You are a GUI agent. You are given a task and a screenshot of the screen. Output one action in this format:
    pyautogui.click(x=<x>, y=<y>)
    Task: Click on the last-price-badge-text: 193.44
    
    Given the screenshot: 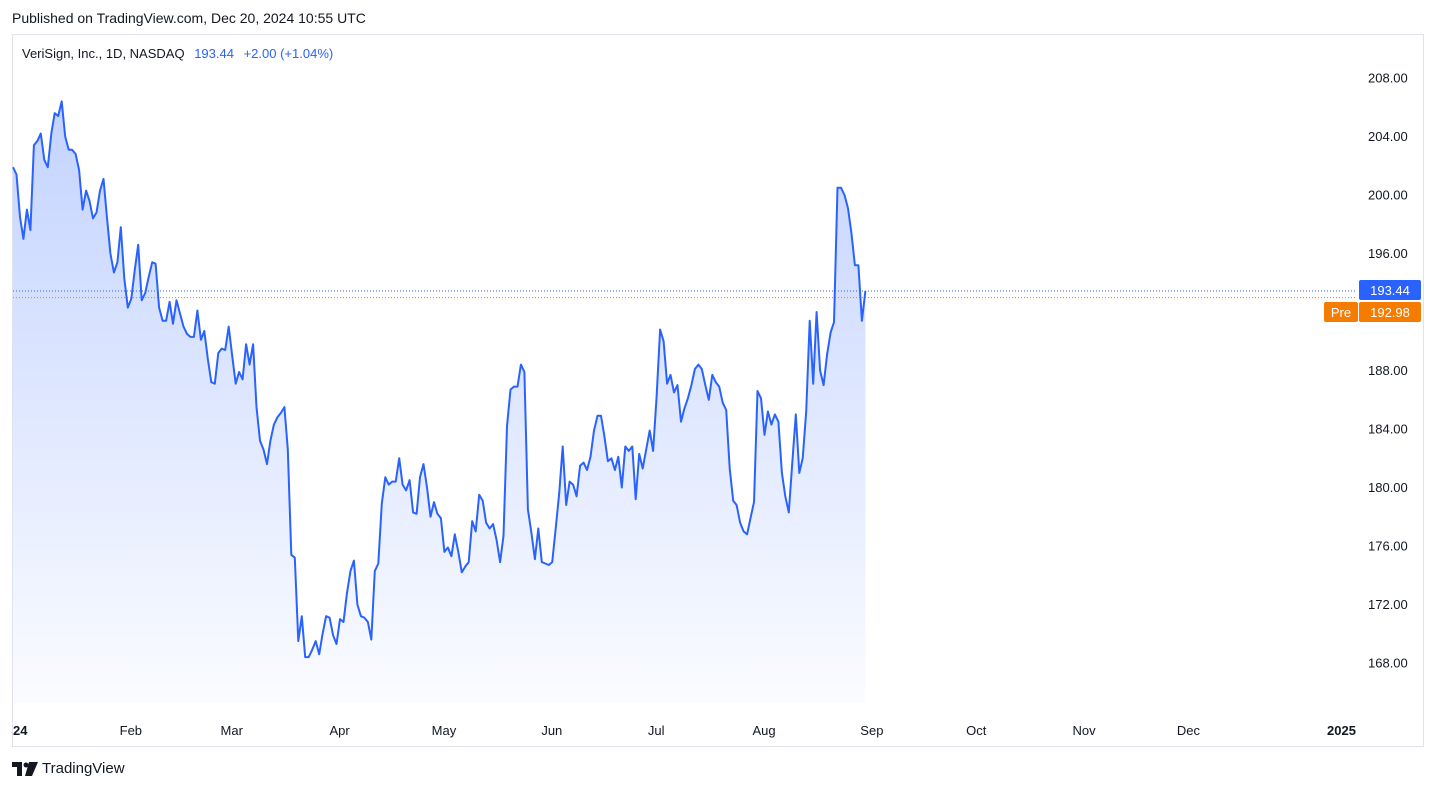 What is the action you would take?
    pyautogui.click(x=1390, y=290)
    